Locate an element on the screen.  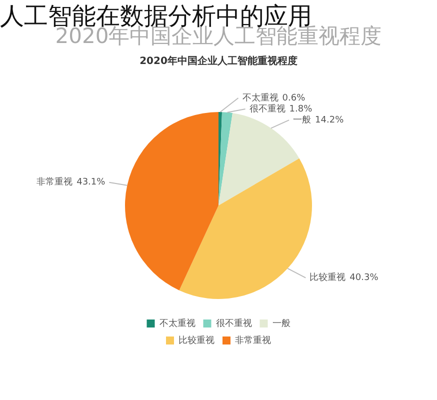
slice-label: 比较重视 is located at coordinates (328, 278).